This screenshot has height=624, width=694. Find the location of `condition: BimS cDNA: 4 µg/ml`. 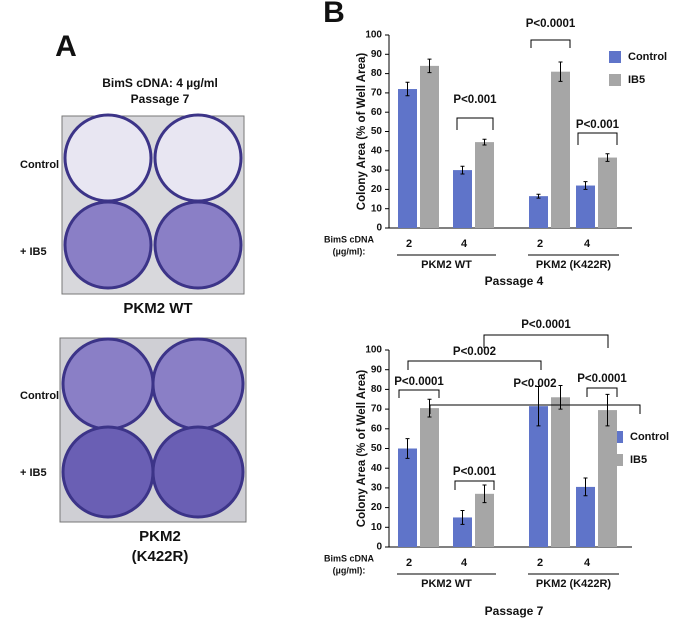

condition: BimS cDNA: 4 µg/ml is located at coordinates (160, 83).